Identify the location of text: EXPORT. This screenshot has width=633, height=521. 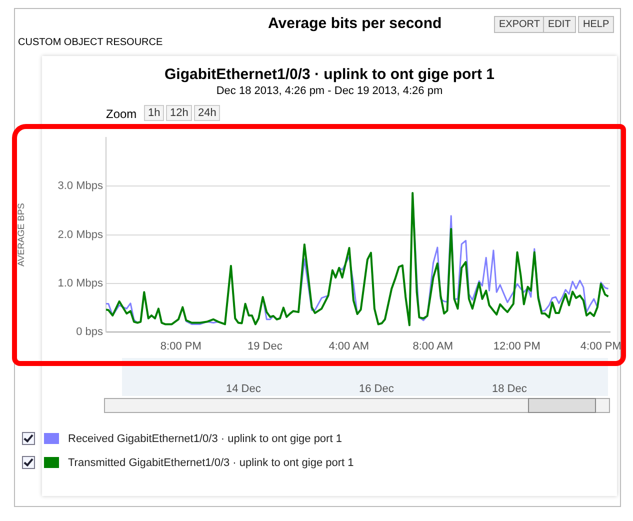
(519, 24).